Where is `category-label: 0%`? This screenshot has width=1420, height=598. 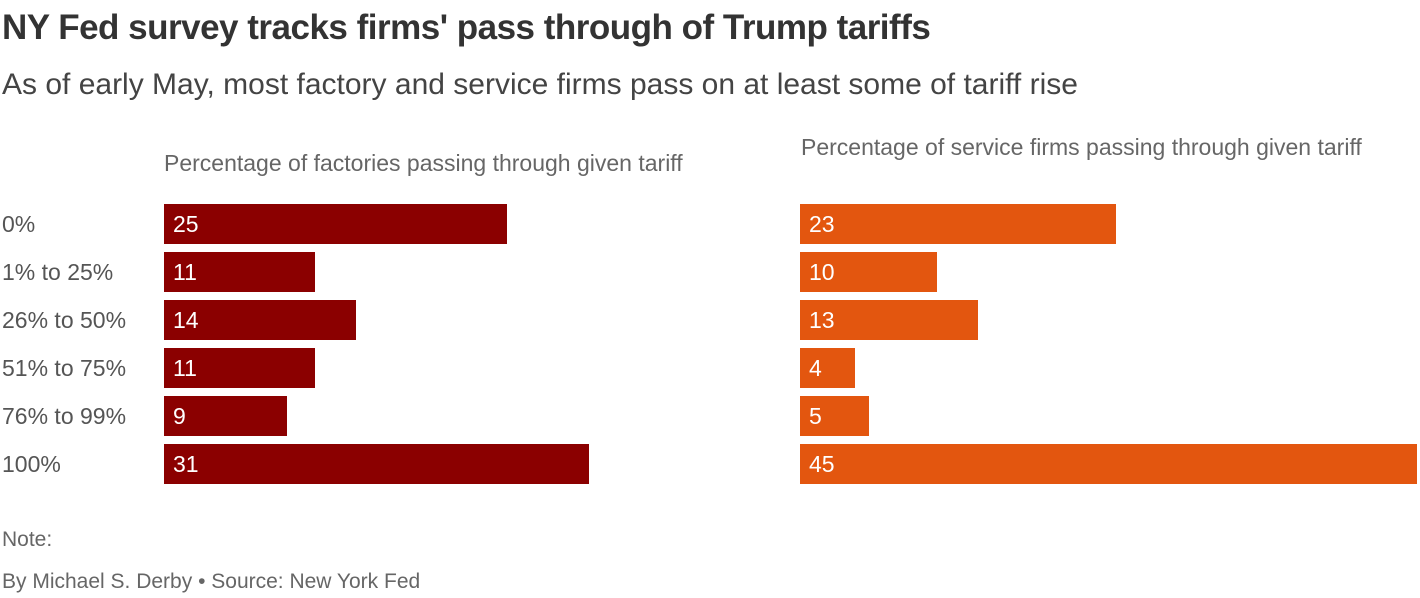 category-label: 0% is located at coordinates (19, 224).